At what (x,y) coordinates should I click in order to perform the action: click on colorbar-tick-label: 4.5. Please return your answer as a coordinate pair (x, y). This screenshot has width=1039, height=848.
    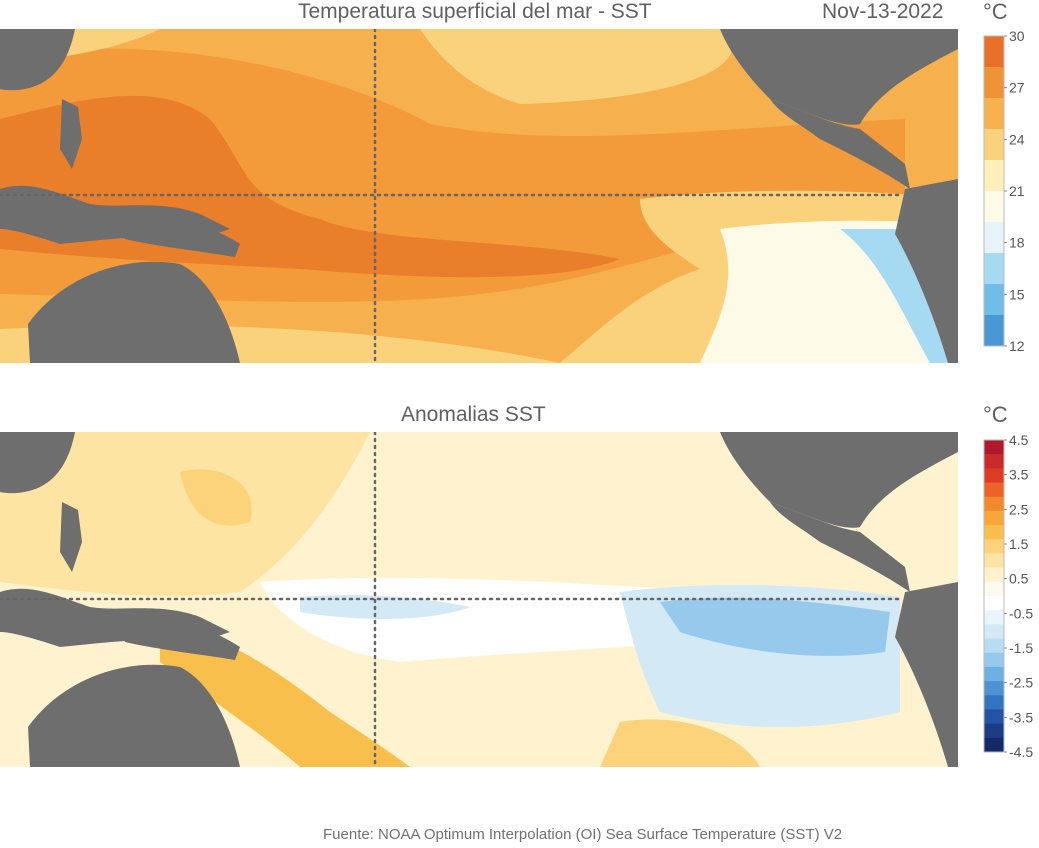
    Looking at the image, I should click on (1019, 440).